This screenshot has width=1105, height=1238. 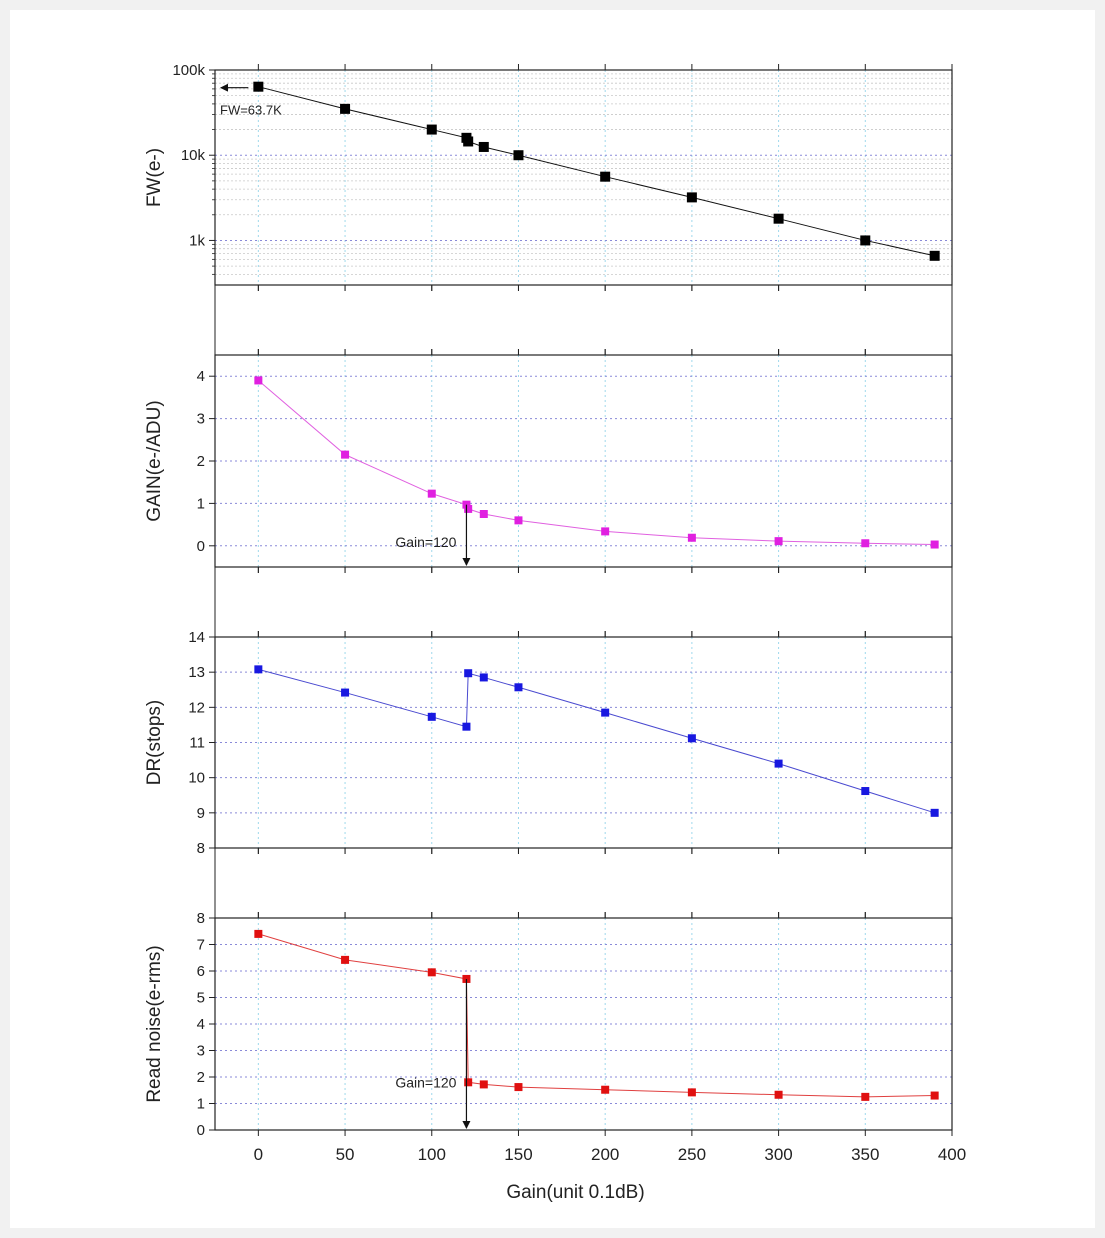 I want to click on y-tick-label: 5, so click(x=201, y=998).